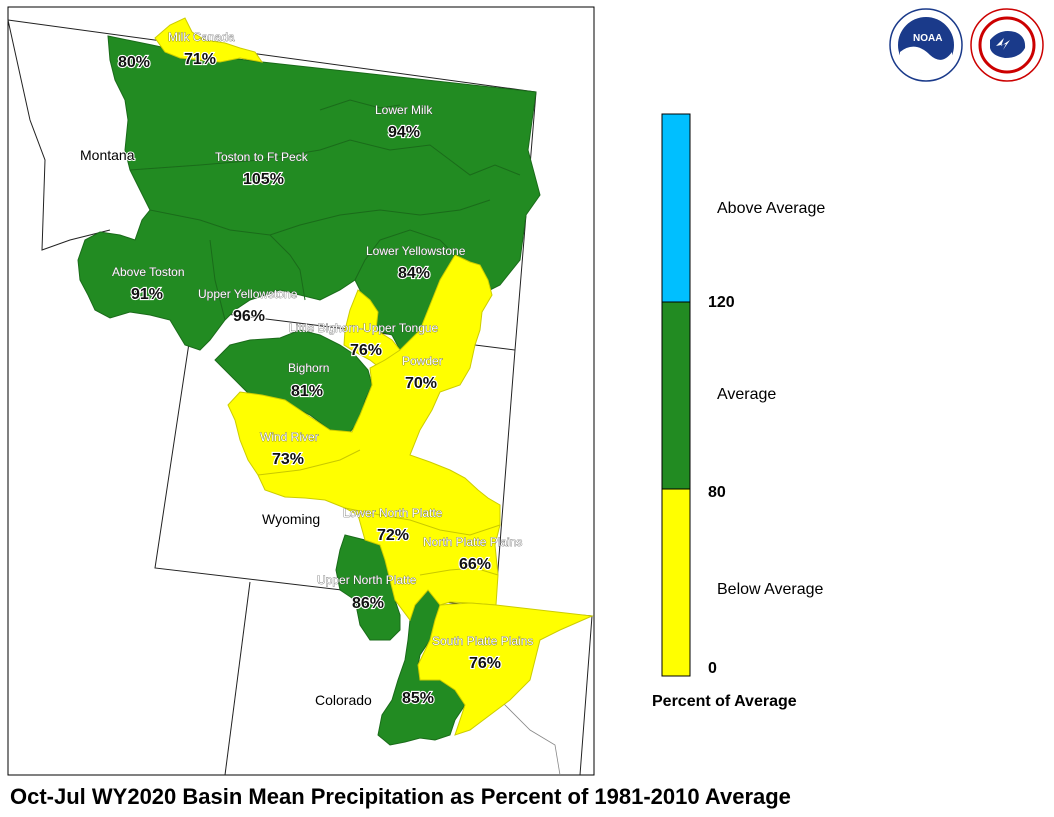 The image size is (1054, 817). I want to click on basin-name-bighorn: Bighorn, so click(308, 368).